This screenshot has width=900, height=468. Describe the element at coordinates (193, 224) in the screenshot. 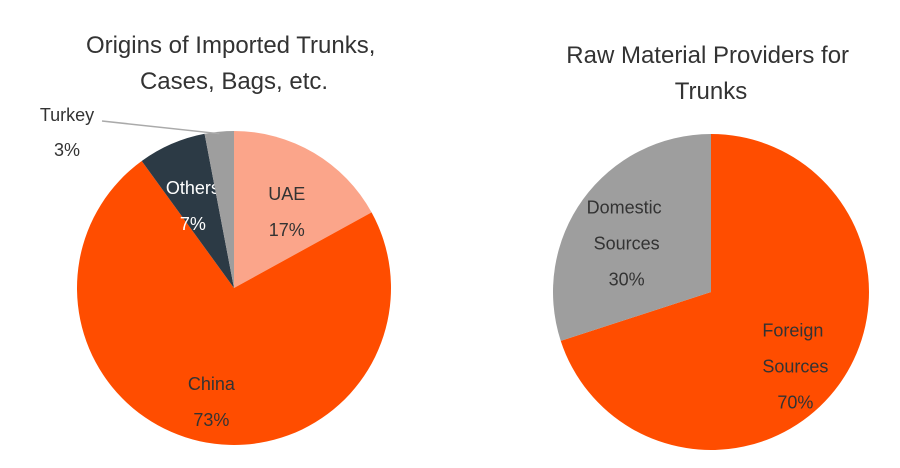

I see `slice-value-label: 7%` at that location.